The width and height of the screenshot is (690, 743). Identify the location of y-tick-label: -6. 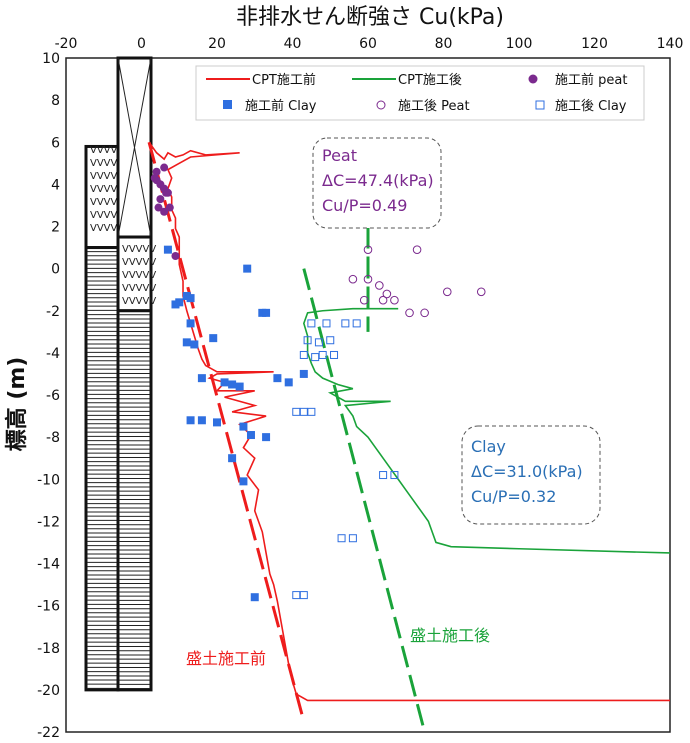
(53, 396).